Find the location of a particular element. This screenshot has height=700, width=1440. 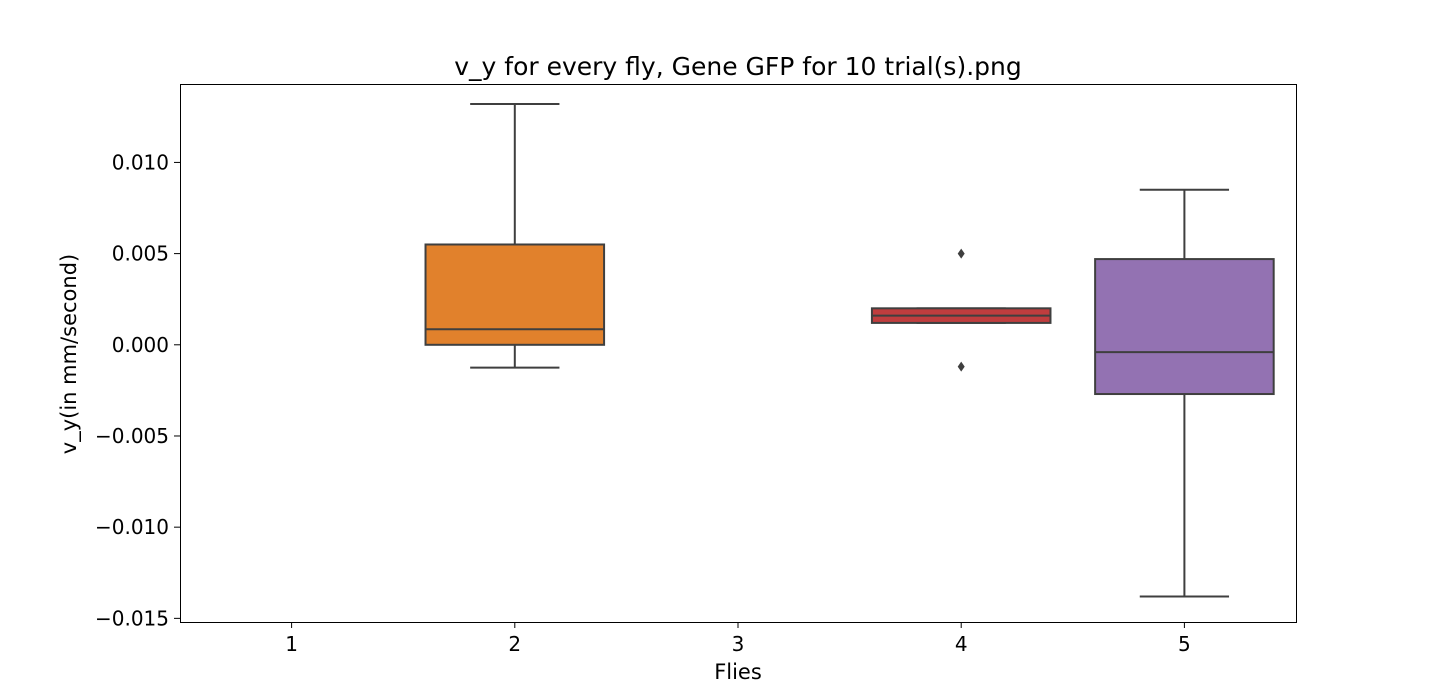

x-tick-label: 5 is located at coordinates (1184, 644).